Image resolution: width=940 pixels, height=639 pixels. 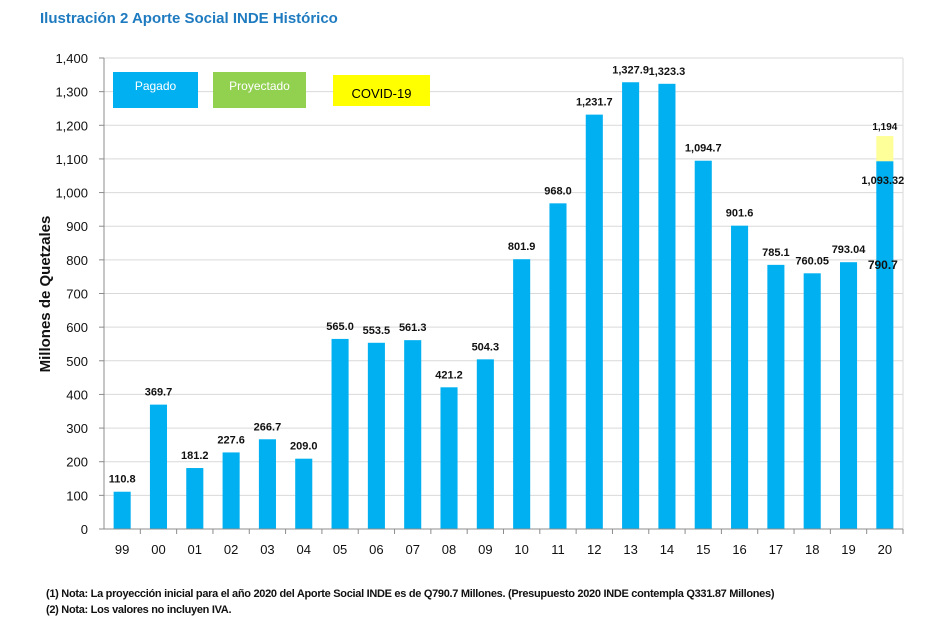 I want to click on y-tick-label: 1,100, so click(x=71, y=159).